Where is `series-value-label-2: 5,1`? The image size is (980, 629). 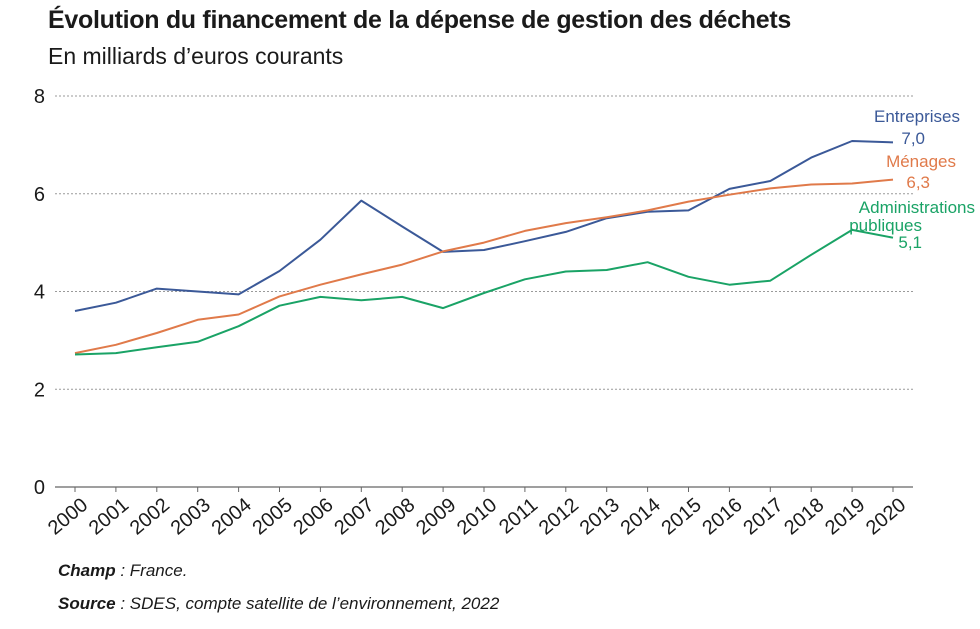 series-value-label-2: 5,1 is located at coordinates (910, 242).